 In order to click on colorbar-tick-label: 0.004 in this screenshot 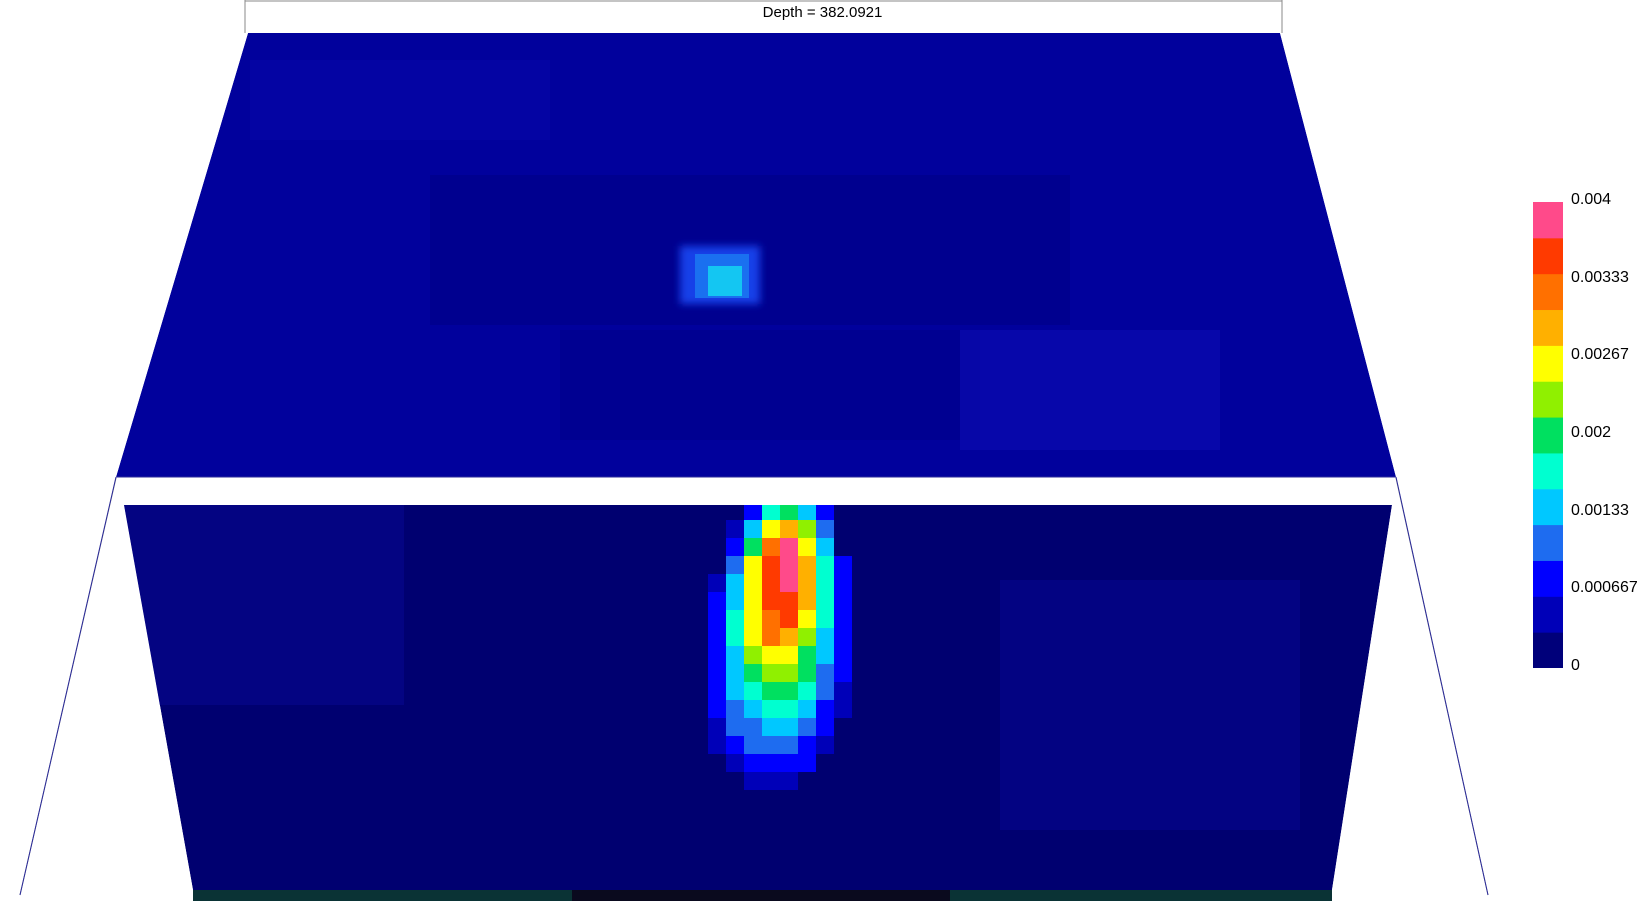, I will do `click(1591, 199)`.